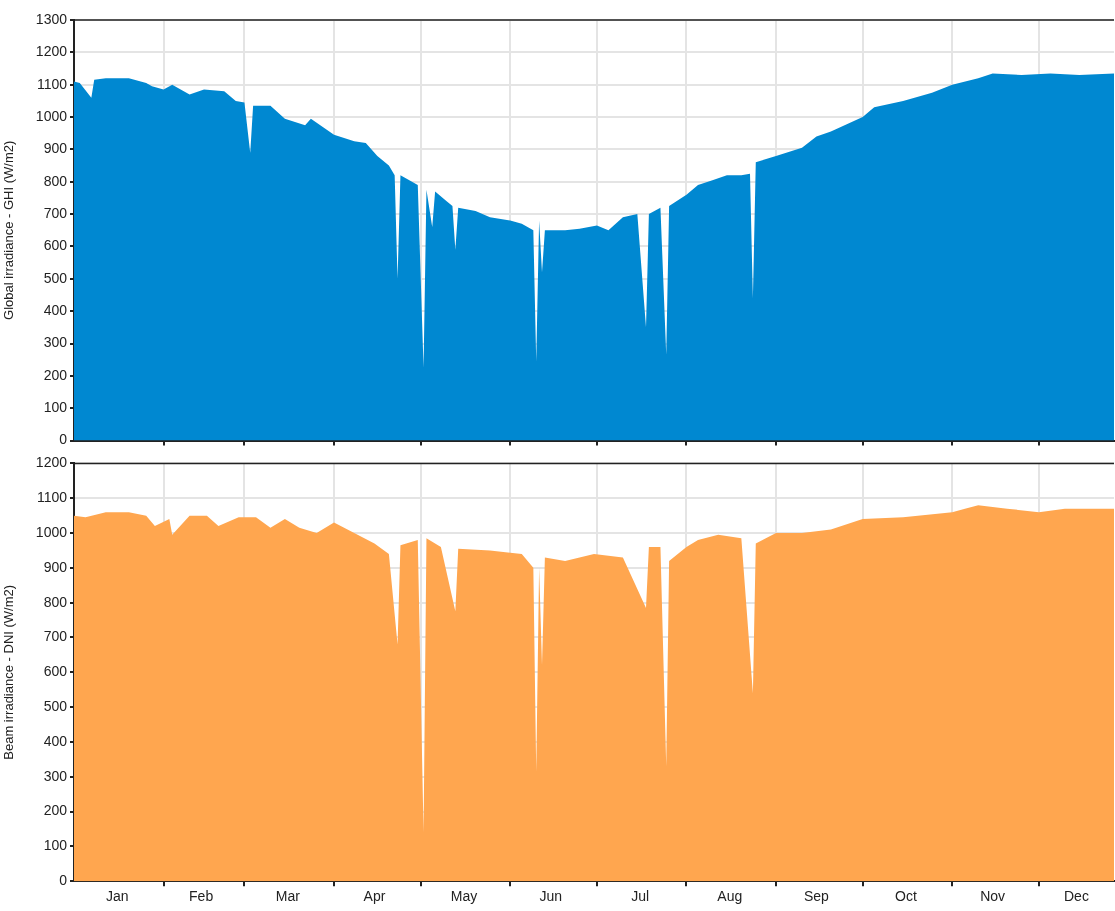  What do you see at coordinates (9, 230) in the screenshot?
I see `y-axis-title: Global irradiance - GHI (W/m2)` at bounding box center [9, 230].